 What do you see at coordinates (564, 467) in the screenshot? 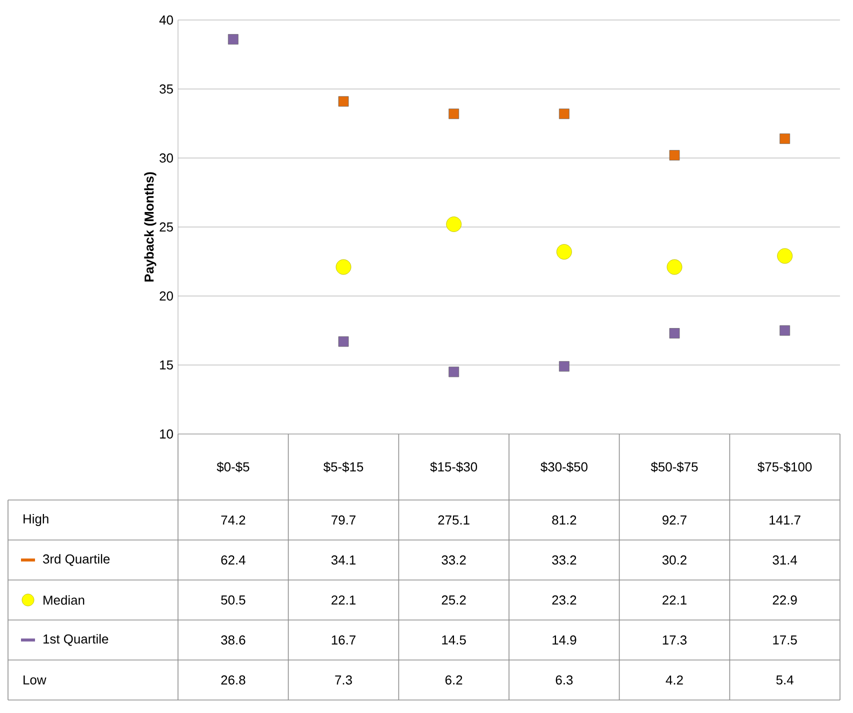
I see `x-tick-label: $30-$50` at bounding box center [564, 467].